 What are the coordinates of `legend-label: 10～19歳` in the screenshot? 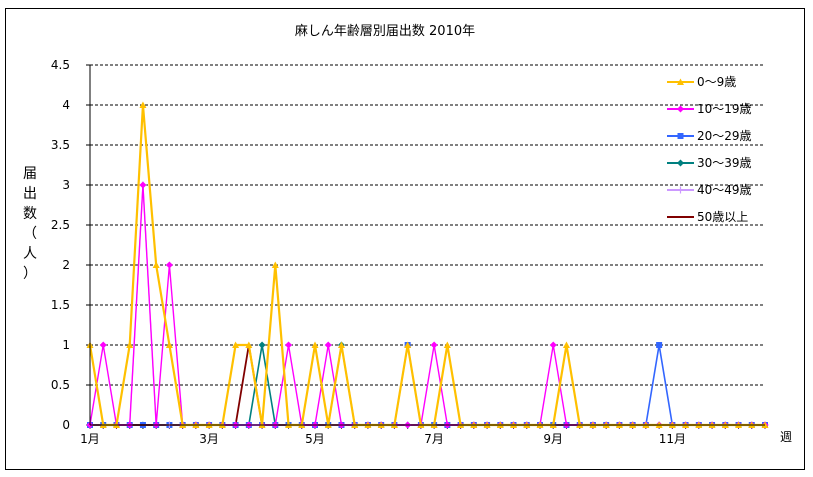 It's located at (724, 109).